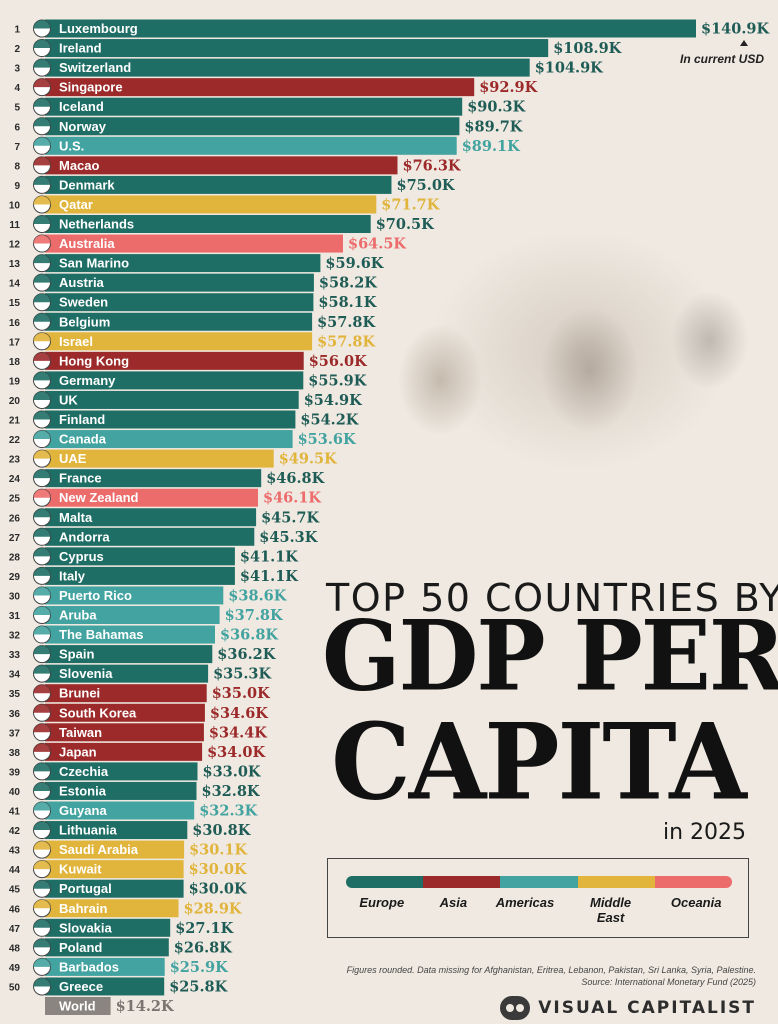  Describe the element at coordinates (15, 557) in the screenshot. I see `rank-number: 28` at that location.